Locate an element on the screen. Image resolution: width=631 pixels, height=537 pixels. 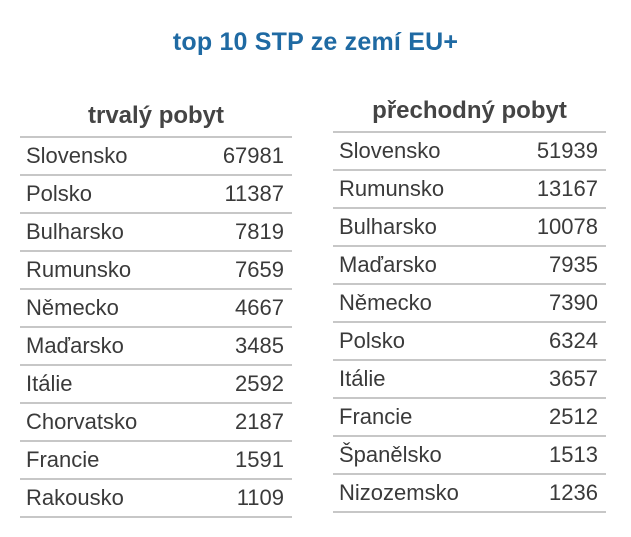
country-name: Chorvatsko is located at coordinates (82, 421).